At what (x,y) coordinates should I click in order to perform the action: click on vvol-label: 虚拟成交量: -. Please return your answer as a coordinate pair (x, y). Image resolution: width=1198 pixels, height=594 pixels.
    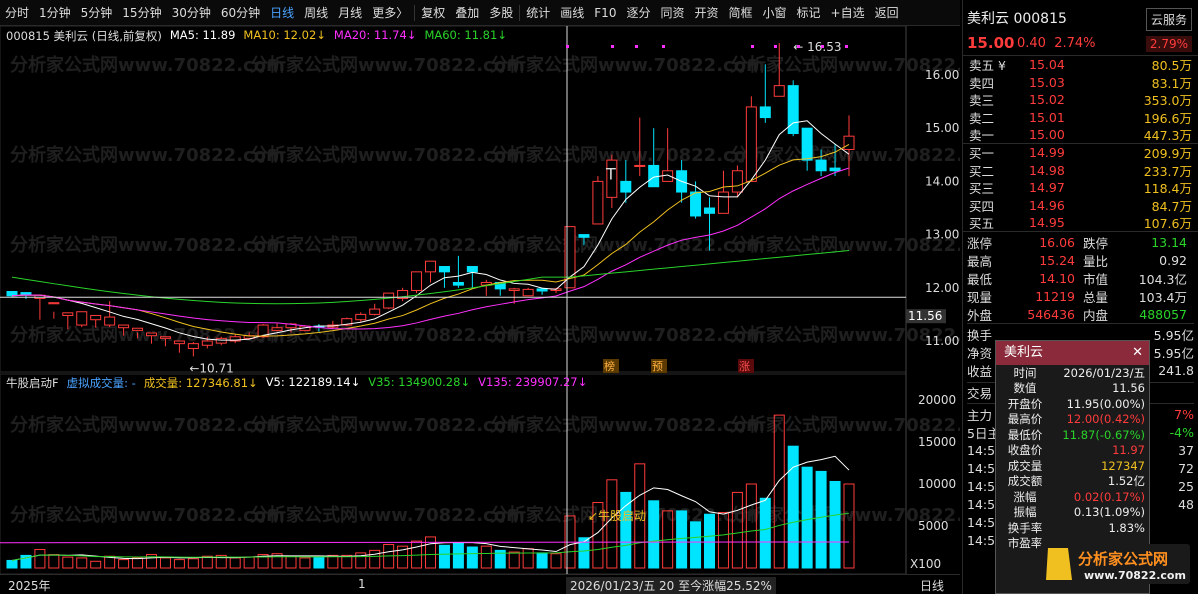
    Looking at the image, I should click on (101, 383).